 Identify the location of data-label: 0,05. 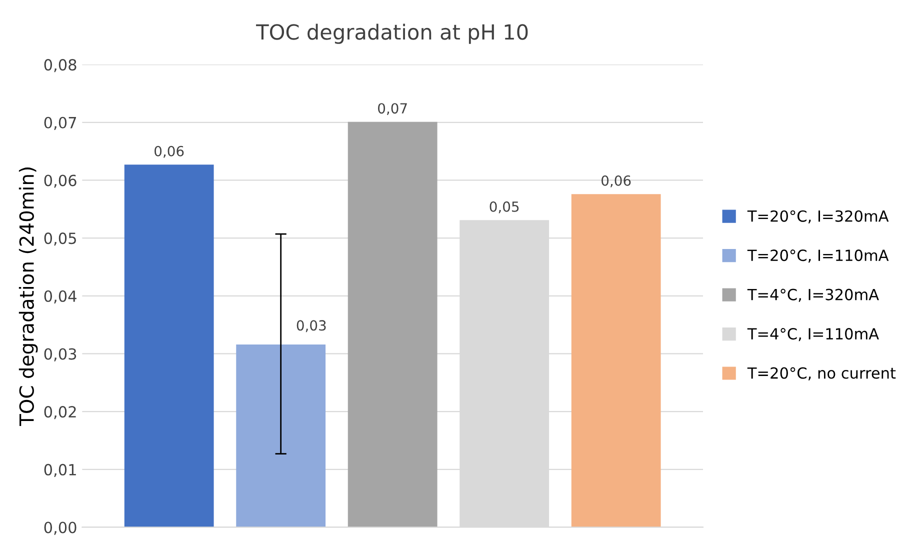
(504, 207).